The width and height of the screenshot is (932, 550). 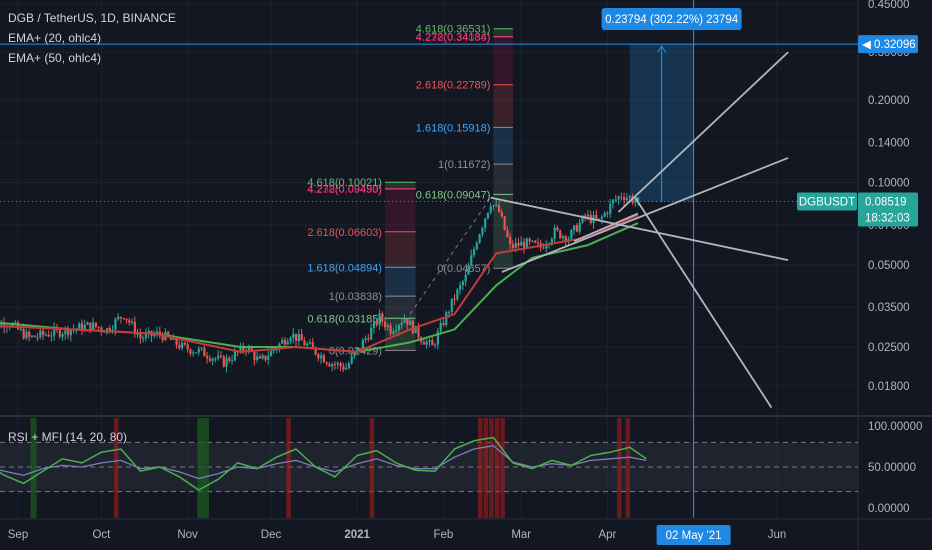 I want to click on last-price-tag, so click(x=888, y=209).